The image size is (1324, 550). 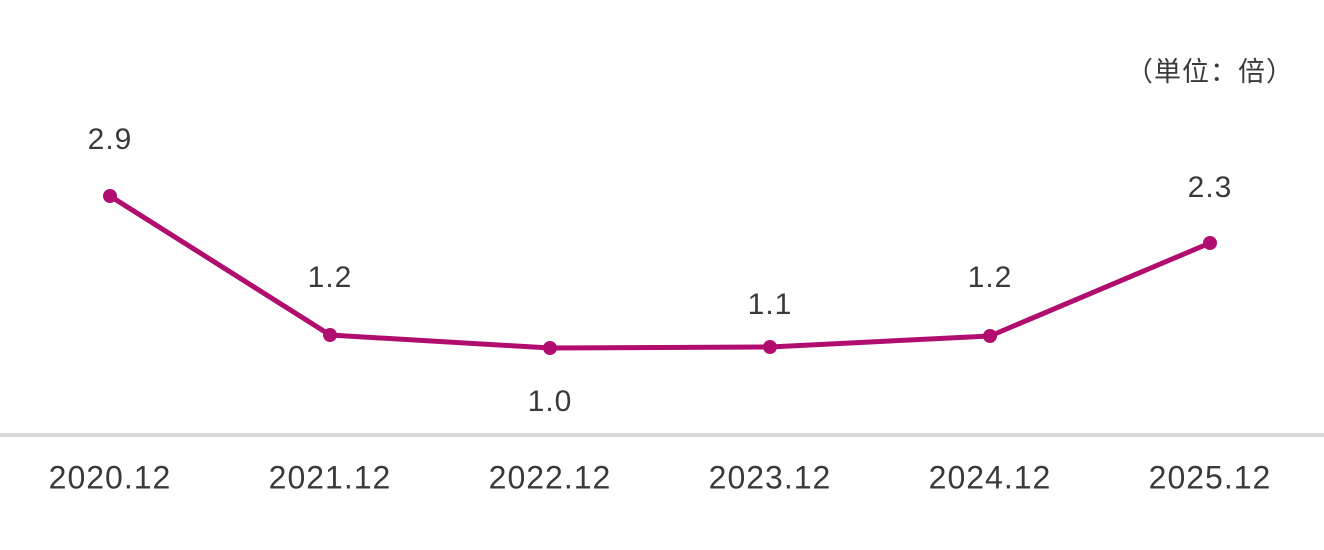 I want to click on x-axis-label: 2024.12, so click(x=990, y=477).